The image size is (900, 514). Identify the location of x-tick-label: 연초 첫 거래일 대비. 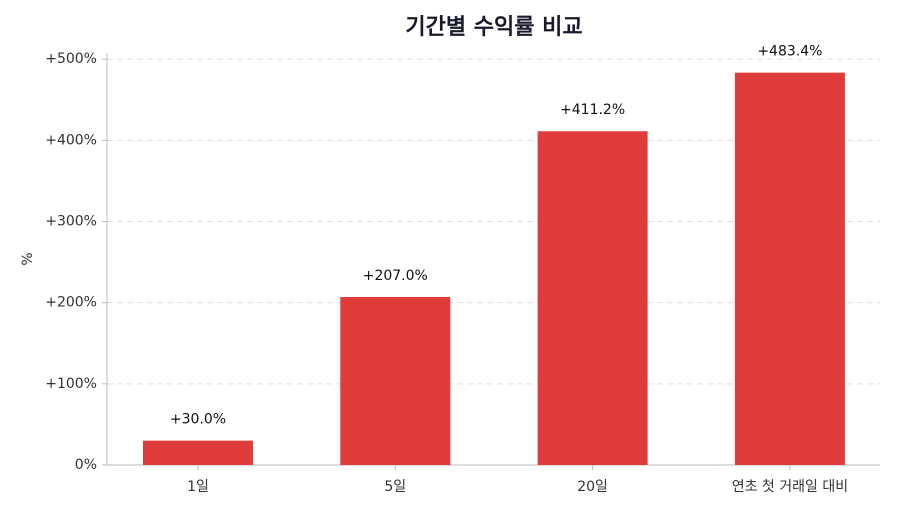
(790, 487).